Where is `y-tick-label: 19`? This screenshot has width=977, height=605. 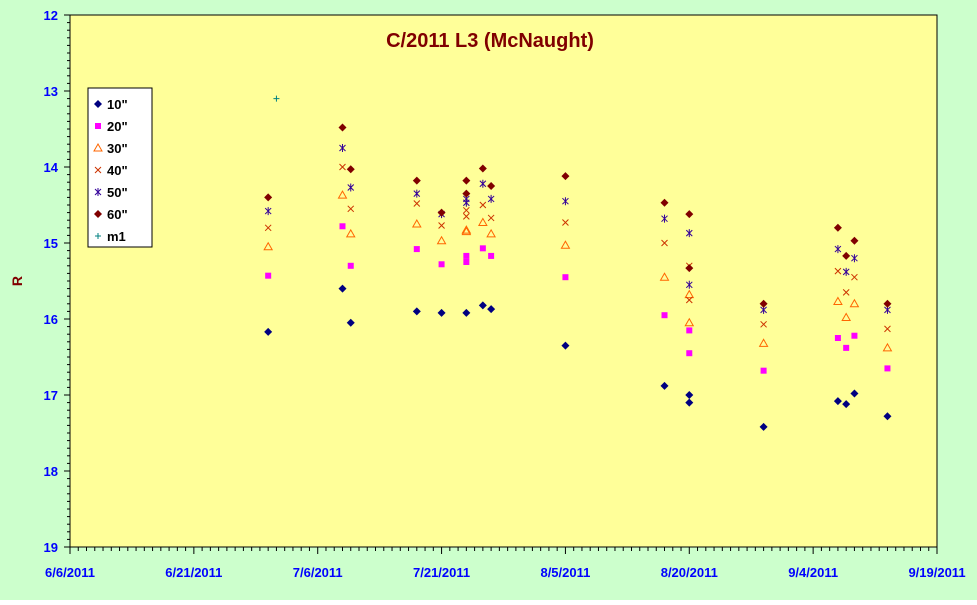
y-tick-label: 19 is located at coordinates (51, 547).